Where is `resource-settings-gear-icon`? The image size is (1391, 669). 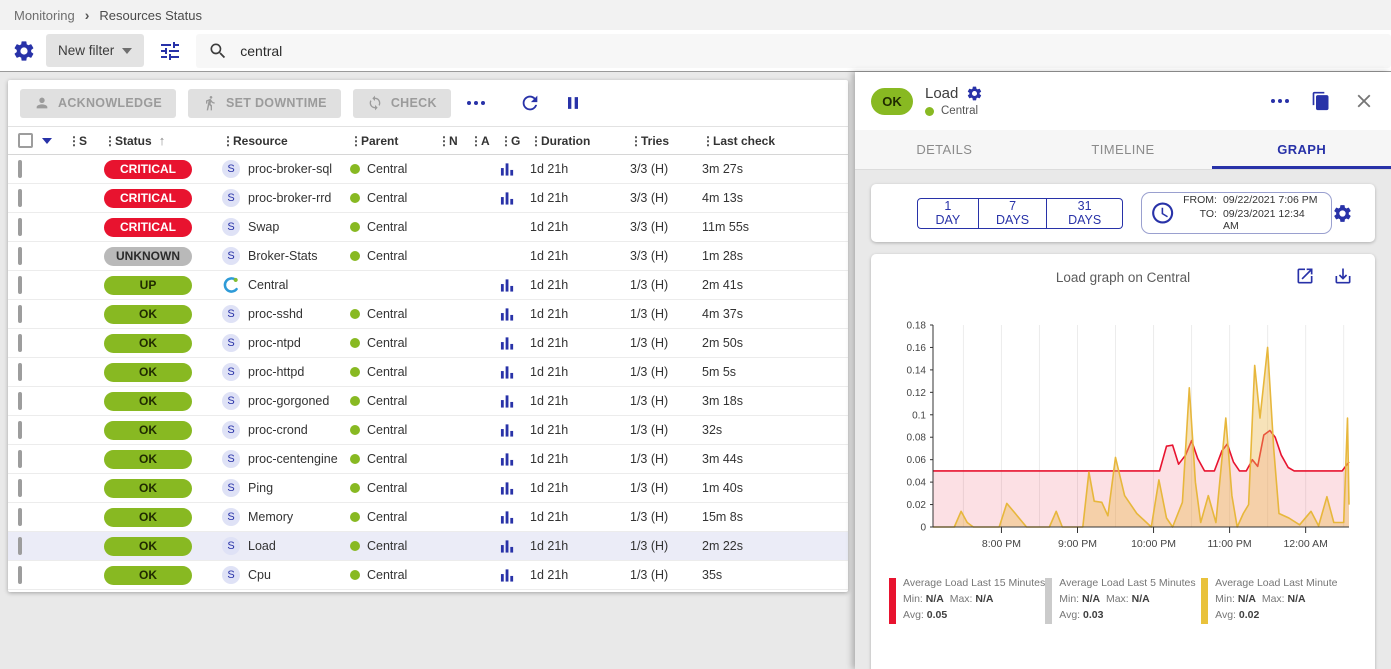
resource-settings-gear-icon is located at coordinates (974, 93).